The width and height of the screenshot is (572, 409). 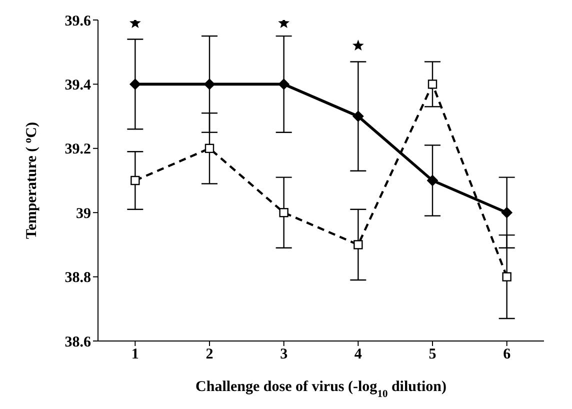 I want to click on x-tick-label: 5, so click(x=432, y=354).